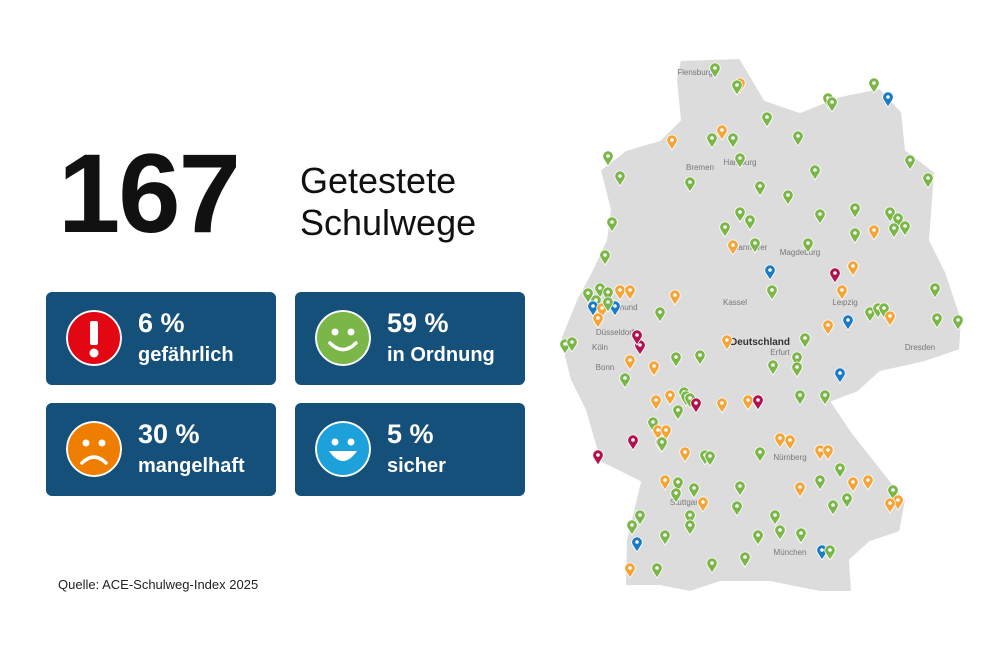 This screenshot has width=1000, height=666. I want to click on tile: 5 % sicher, so click(410, 449).